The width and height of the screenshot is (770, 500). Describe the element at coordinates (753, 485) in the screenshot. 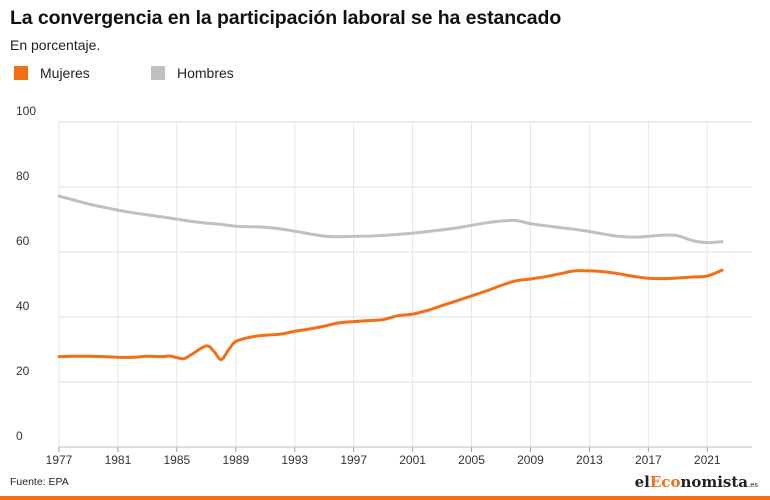

I see `brand-tld: .es` at that location.